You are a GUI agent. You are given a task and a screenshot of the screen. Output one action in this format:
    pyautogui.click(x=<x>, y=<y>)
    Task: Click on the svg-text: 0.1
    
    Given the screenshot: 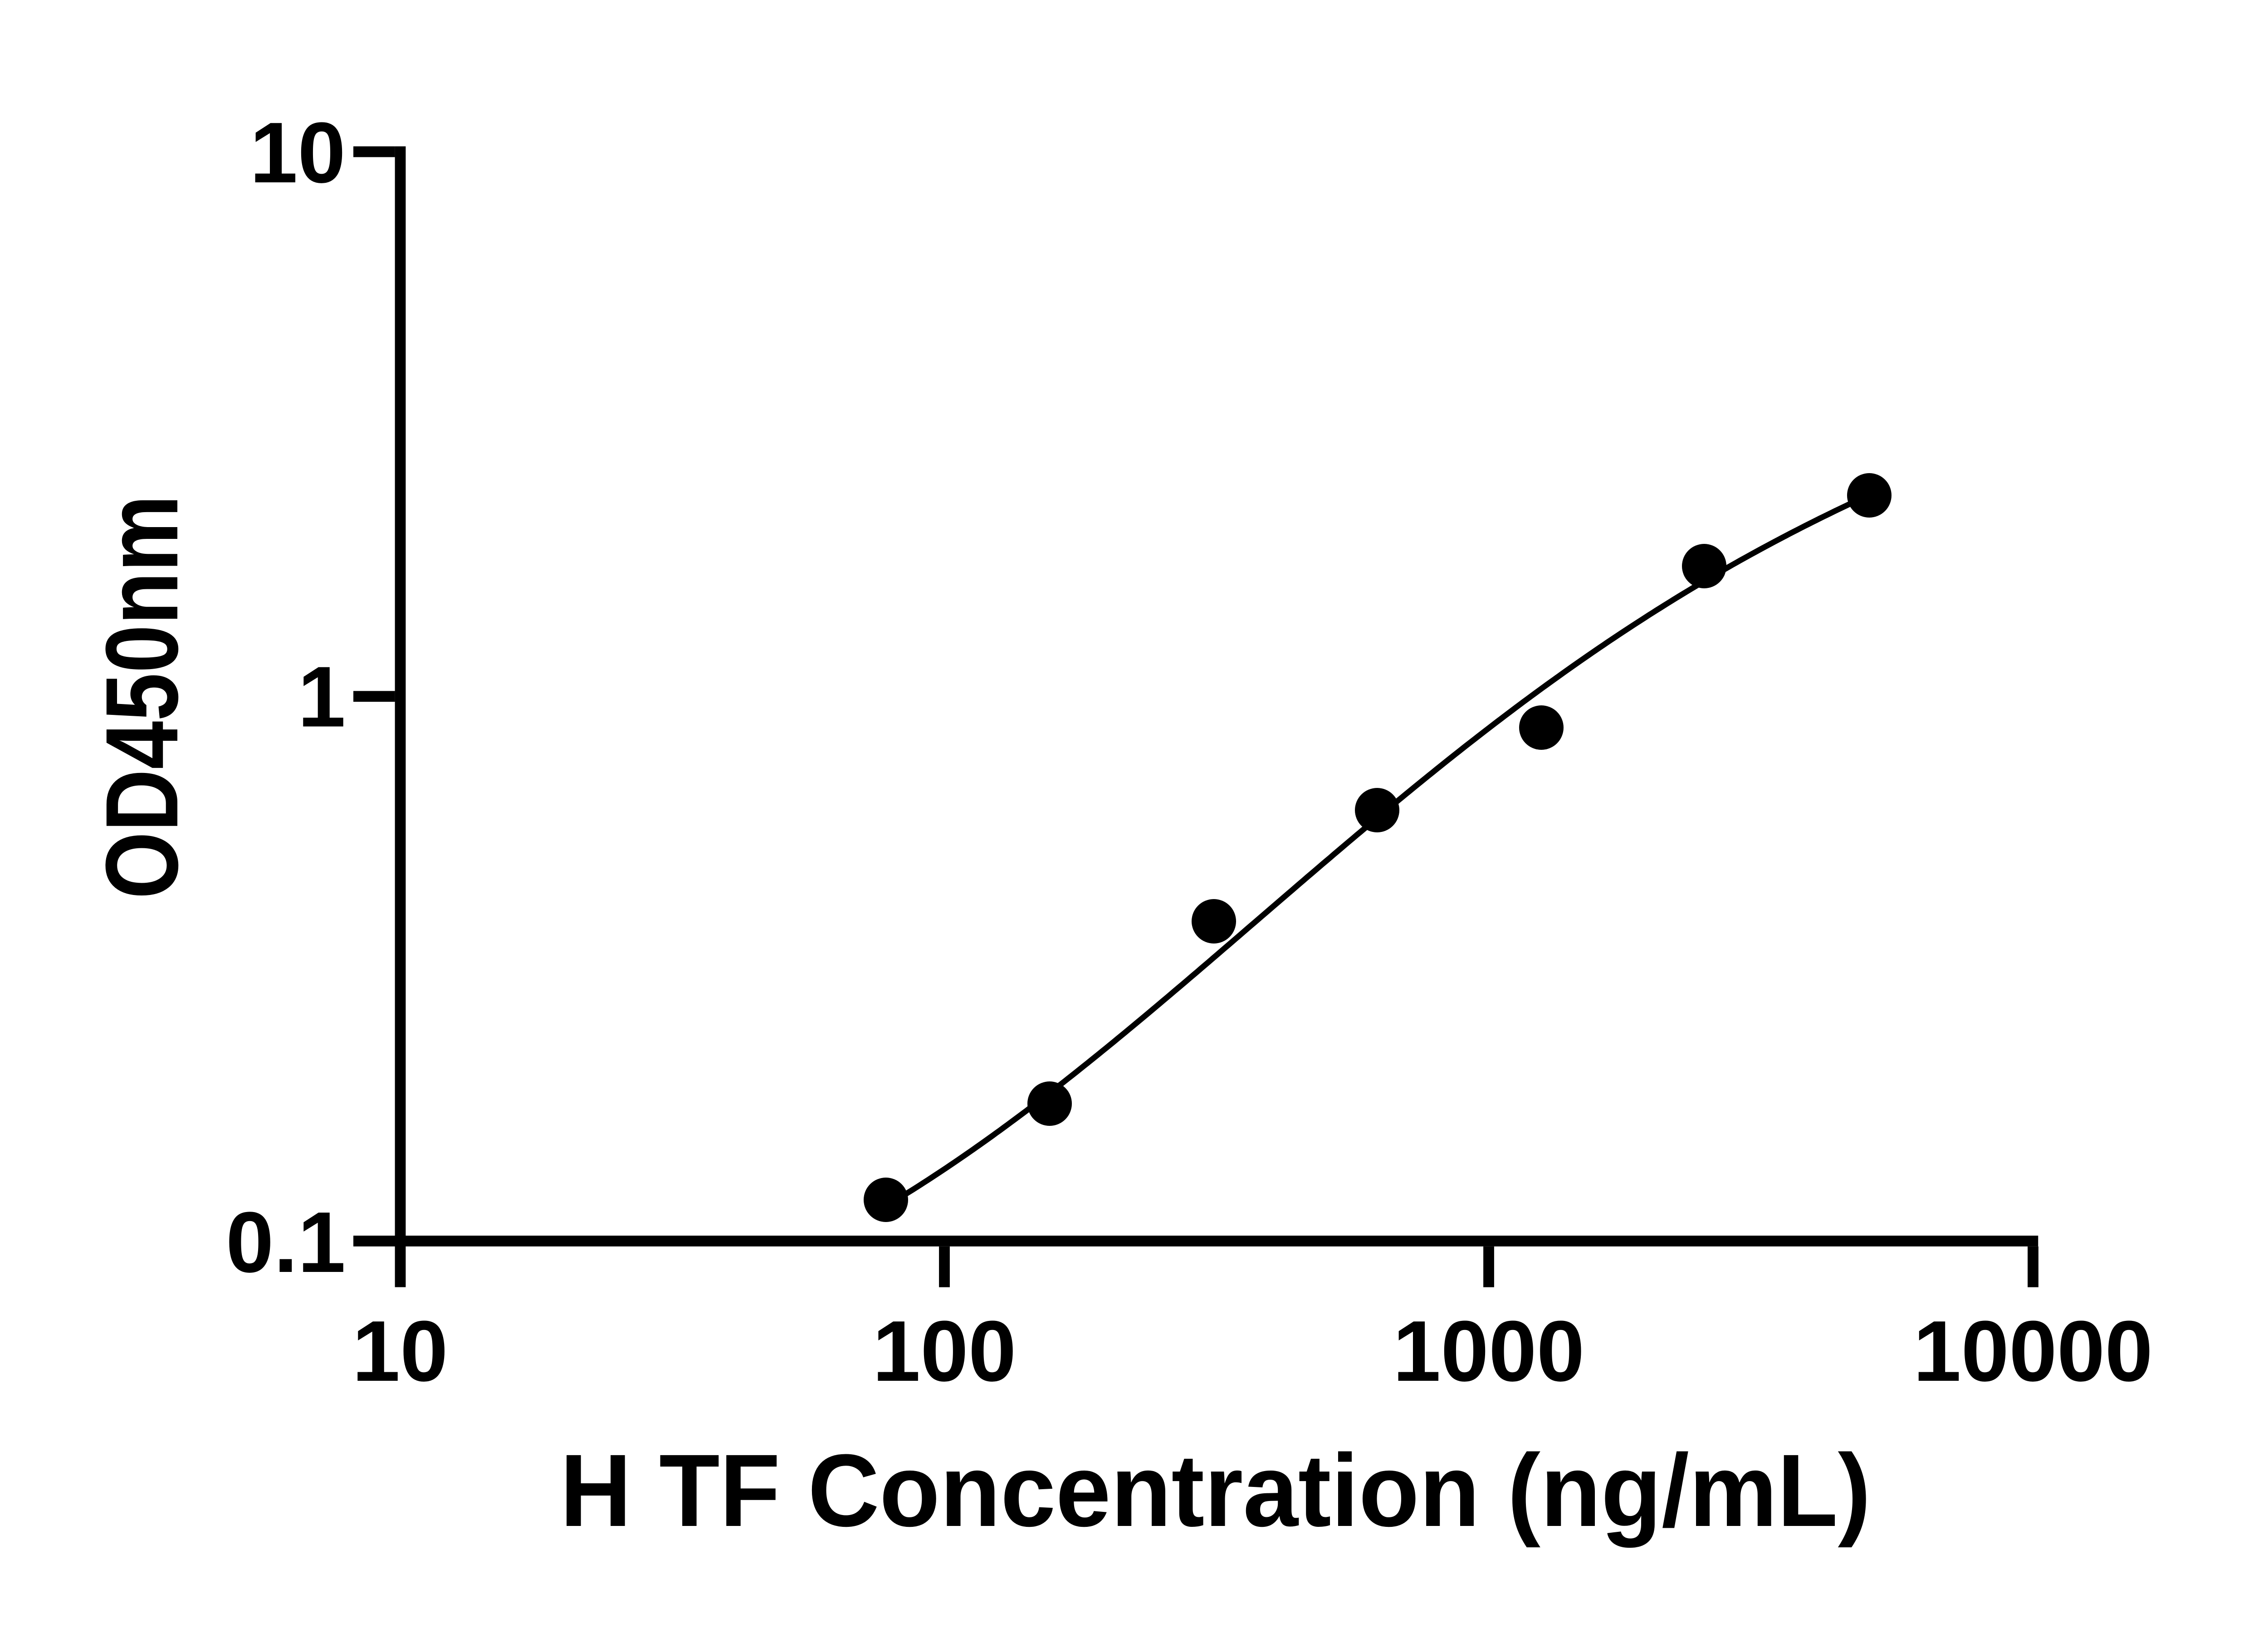 What is the action you would take?
    pyautogui.click(x=286, y=1242)
    